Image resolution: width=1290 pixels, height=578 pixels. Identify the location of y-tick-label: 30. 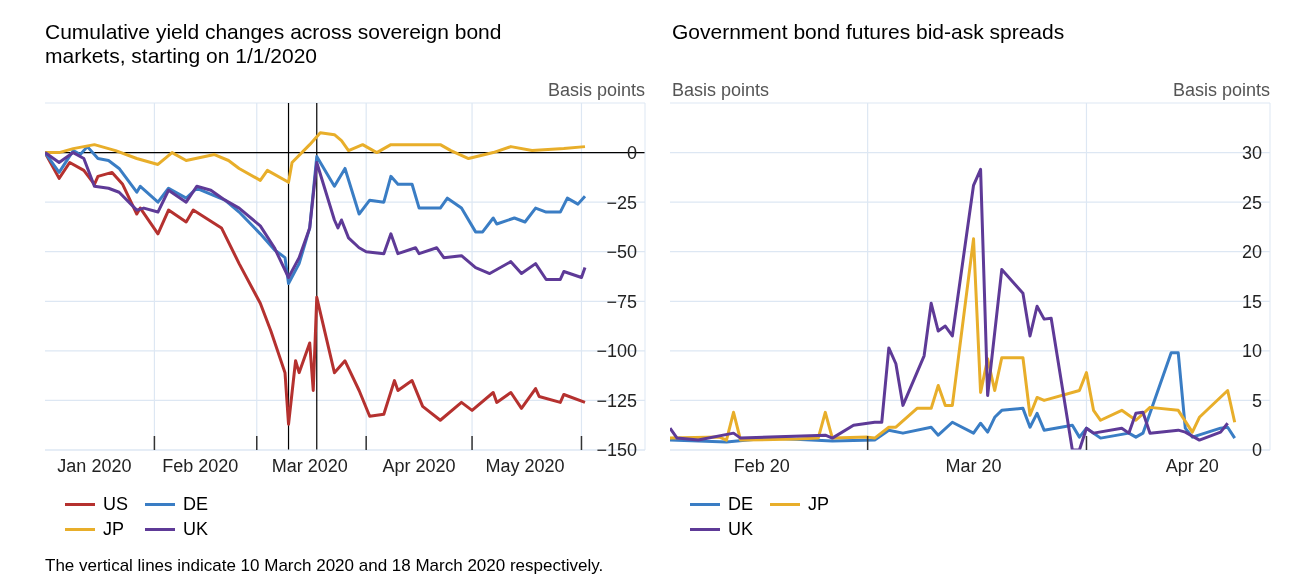
(1251, 152).